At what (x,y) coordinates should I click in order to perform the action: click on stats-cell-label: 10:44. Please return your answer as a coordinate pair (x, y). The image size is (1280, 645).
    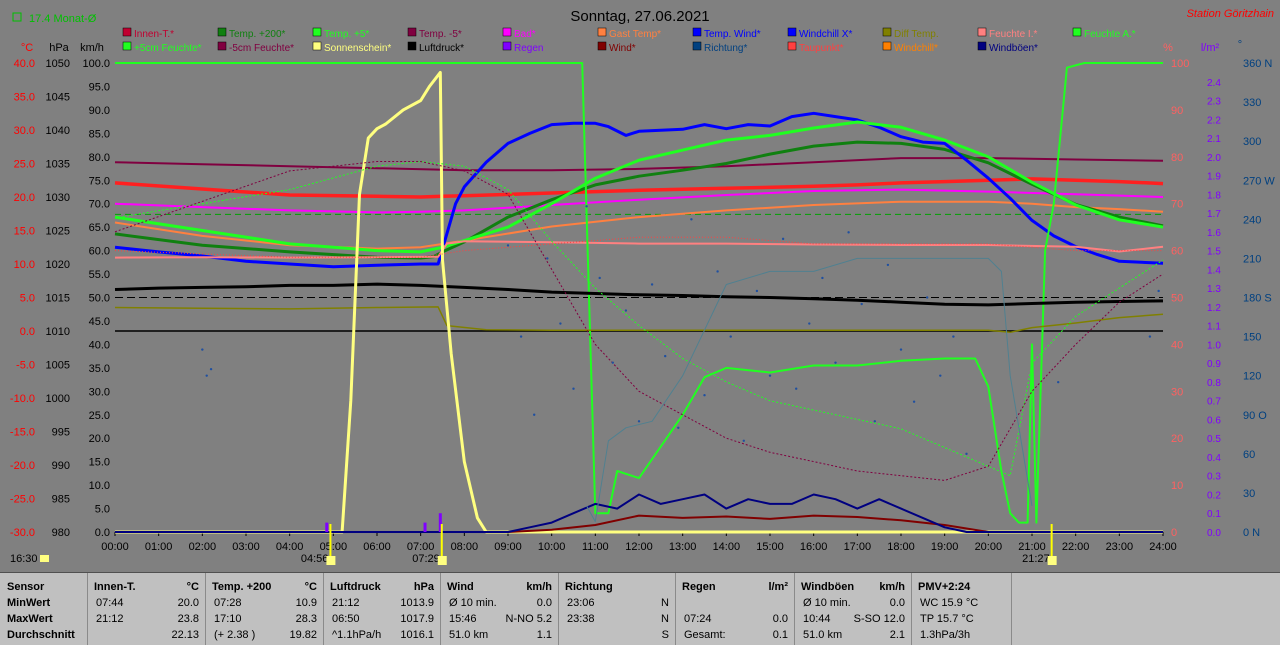
    Looking at the image, I should click on (817, 619).